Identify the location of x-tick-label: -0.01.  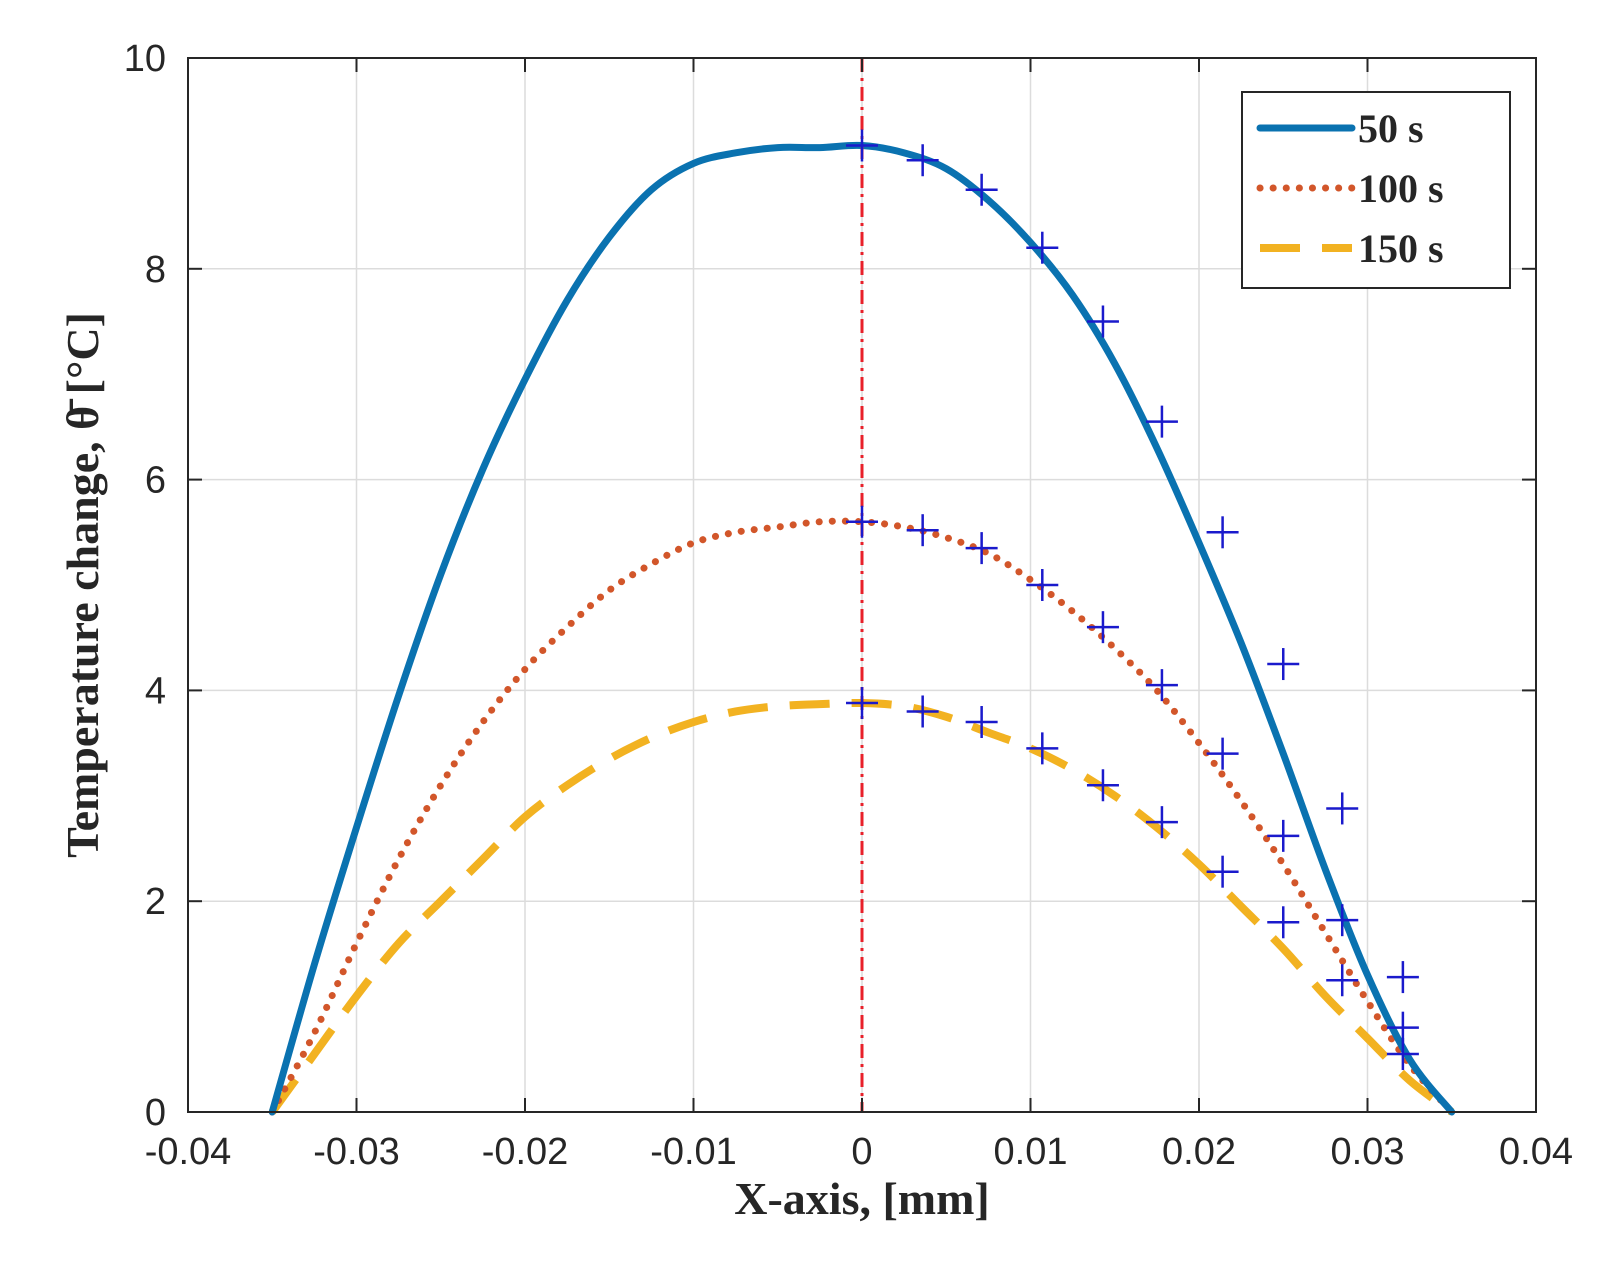
(693, 1152).